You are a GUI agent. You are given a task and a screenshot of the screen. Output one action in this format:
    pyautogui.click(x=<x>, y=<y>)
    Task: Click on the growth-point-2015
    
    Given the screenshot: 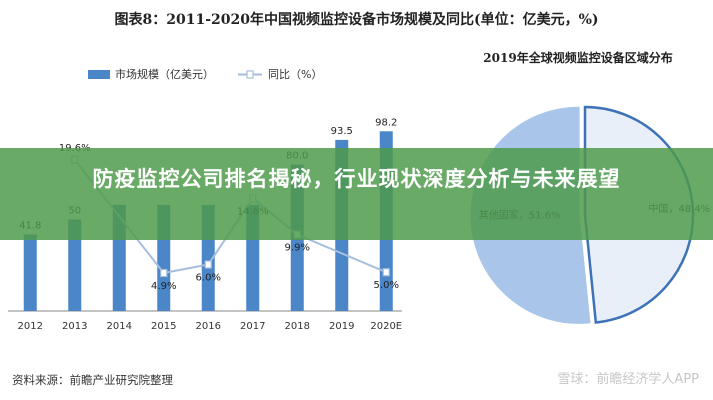 What is the action you would take?
    pyautogui.click(x=164, y=273)
    